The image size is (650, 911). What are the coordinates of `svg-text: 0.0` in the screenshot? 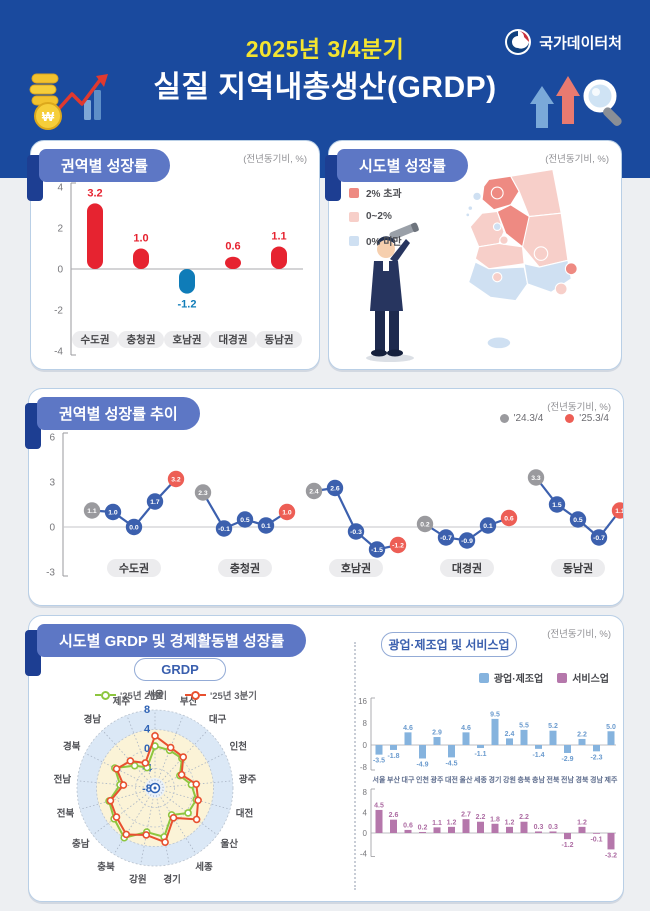 It's located at (134, 527).